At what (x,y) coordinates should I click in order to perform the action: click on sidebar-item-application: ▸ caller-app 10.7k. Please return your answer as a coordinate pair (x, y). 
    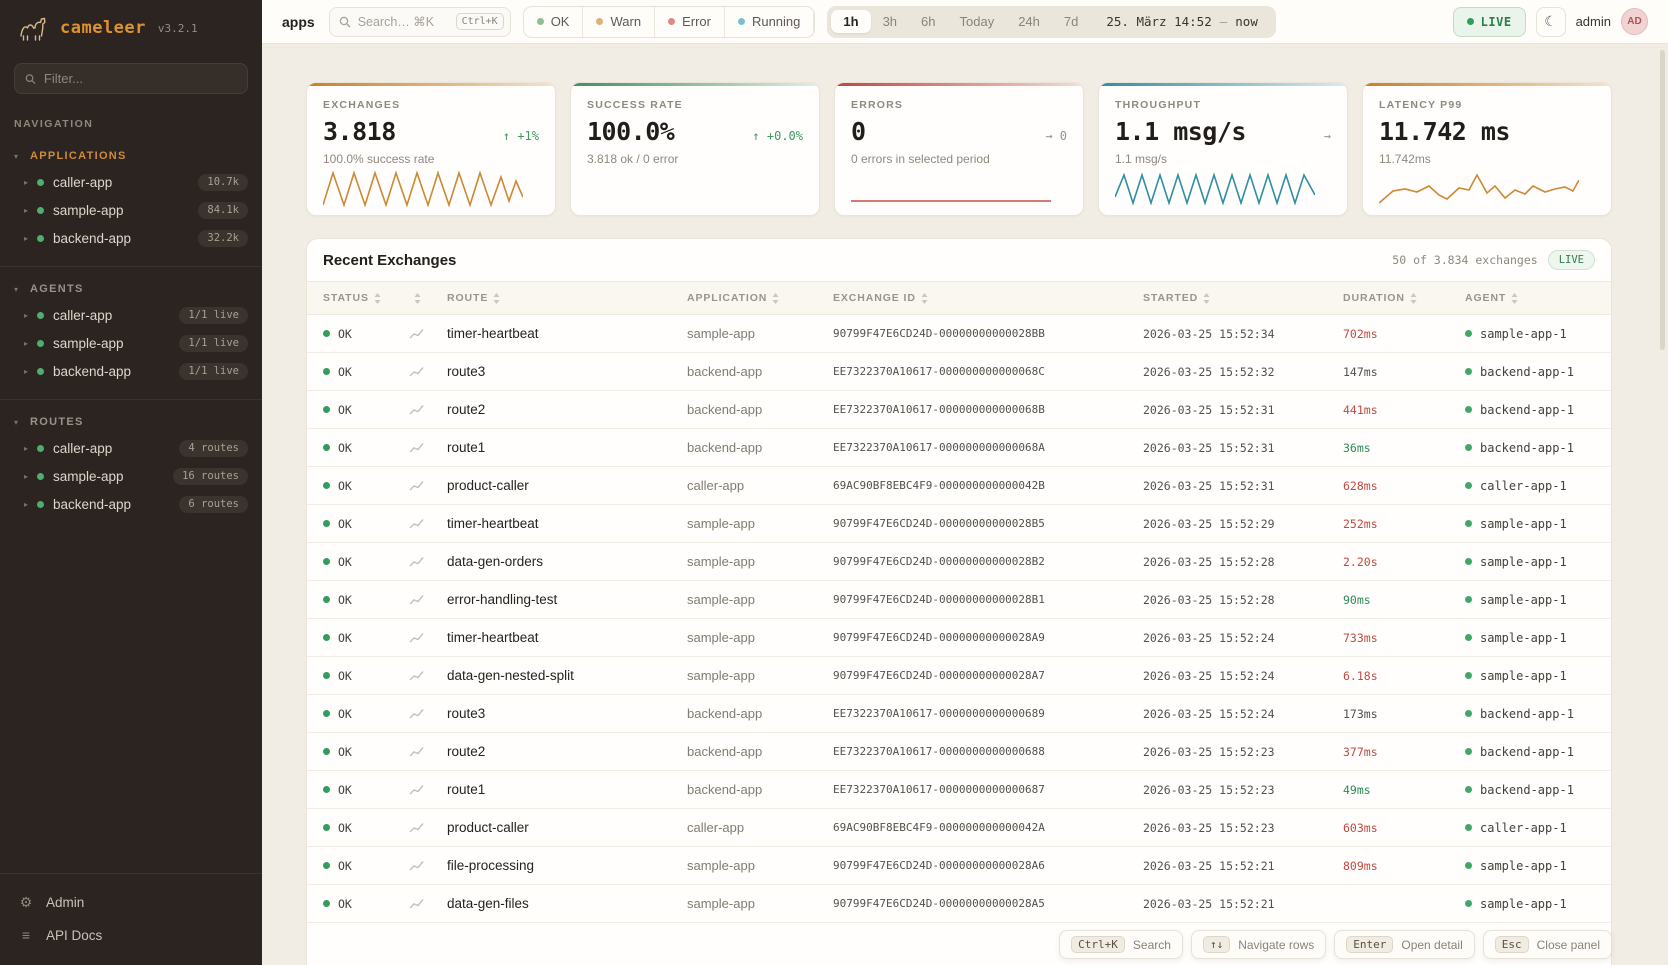
    Looking at the image, I should click on (131, 182).